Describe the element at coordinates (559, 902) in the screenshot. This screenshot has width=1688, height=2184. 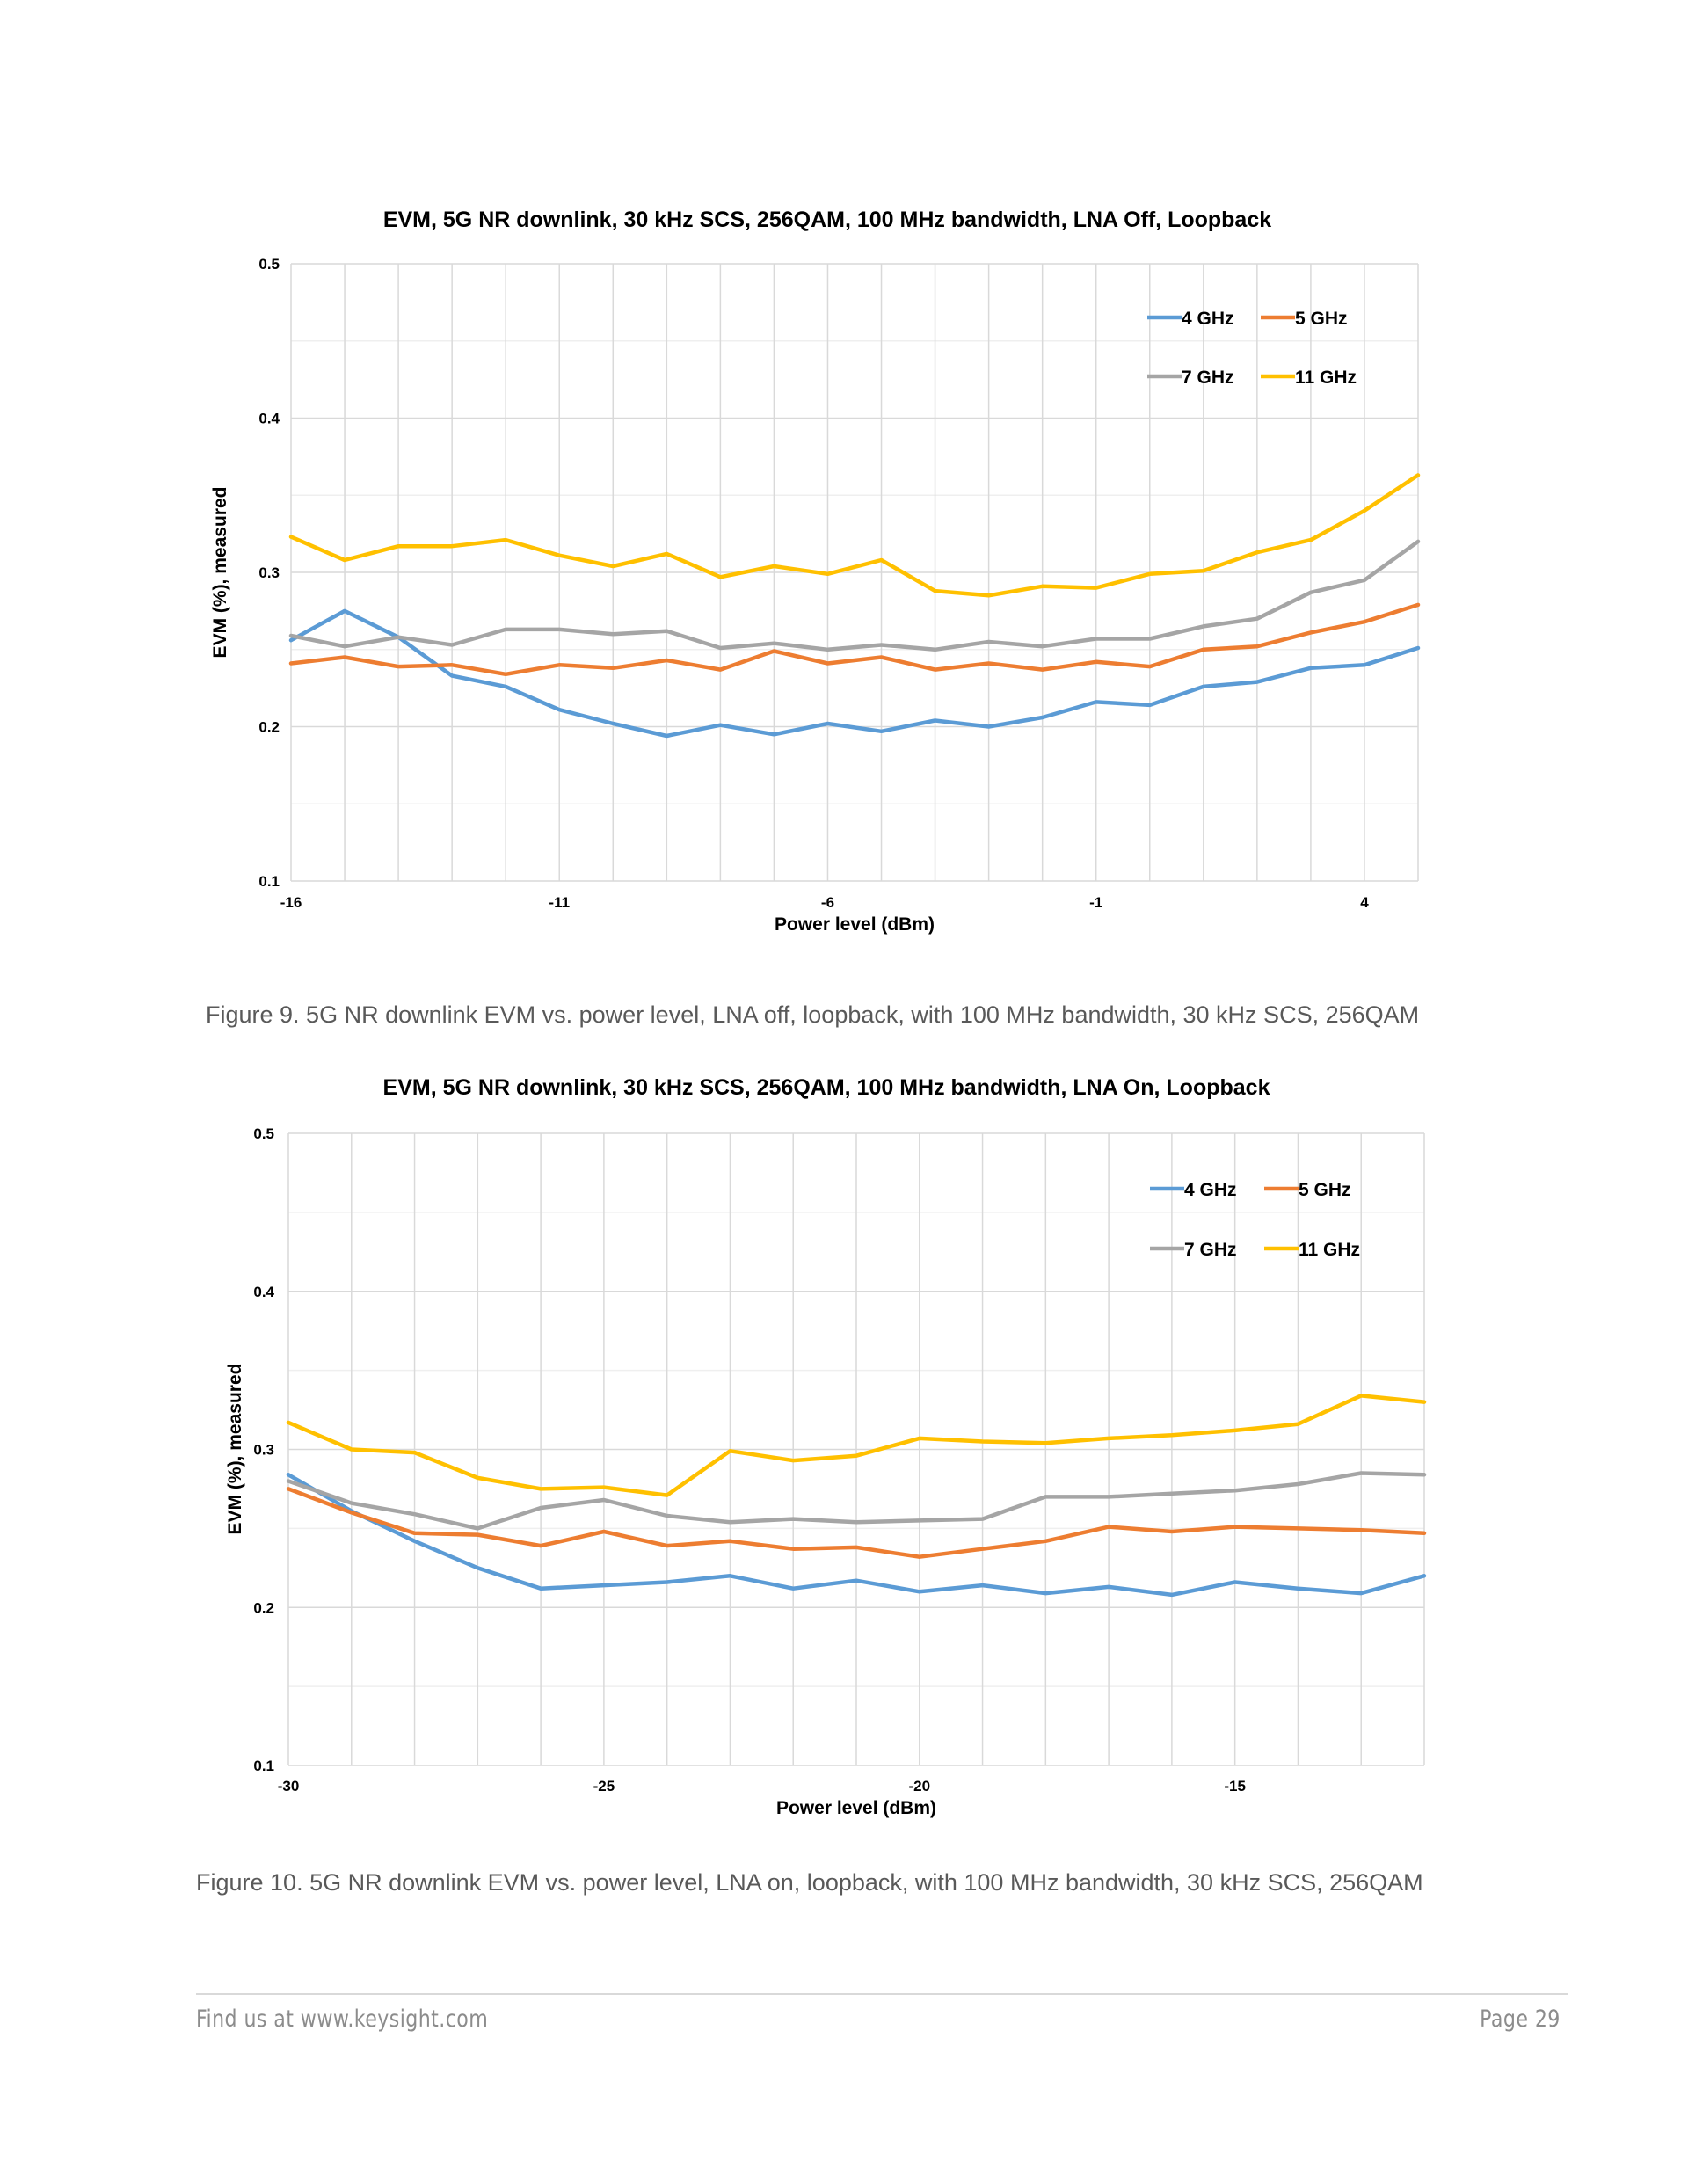
I see `x-tick-label: -11` at that location.